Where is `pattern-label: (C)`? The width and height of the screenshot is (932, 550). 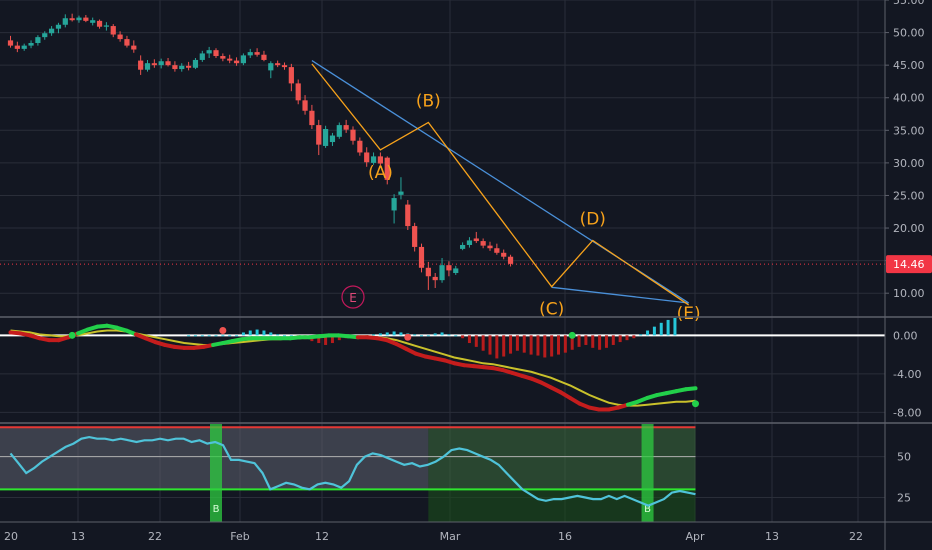 pattern-label: (C) is located at coordinates (551, 310).